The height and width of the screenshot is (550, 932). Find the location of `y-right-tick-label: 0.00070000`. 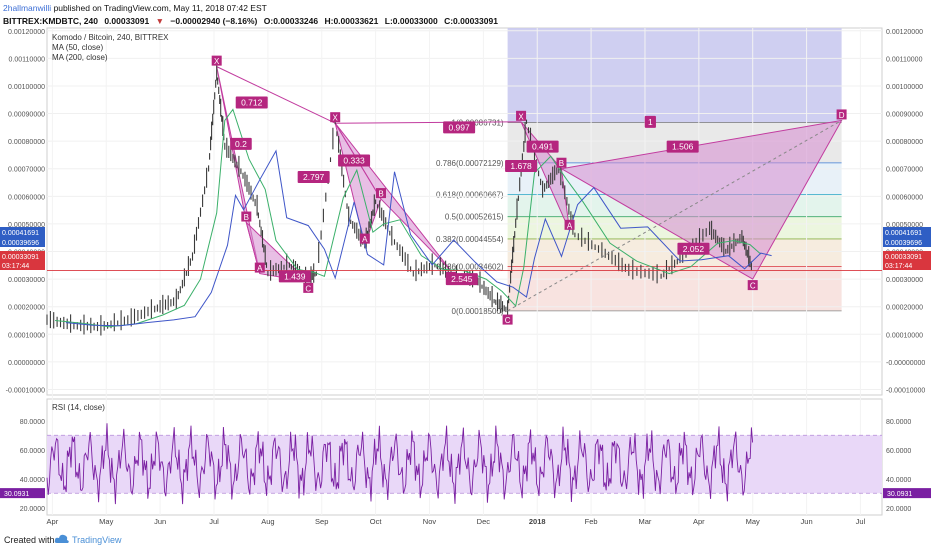

y-right-tick-label: 0.00070000 is located at coordinates (904, 170).